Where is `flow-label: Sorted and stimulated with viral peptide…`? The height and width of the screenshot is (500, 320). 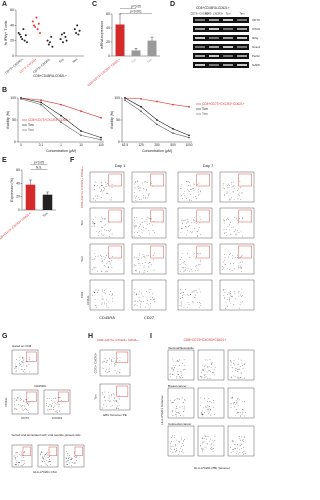 flow-label: Sorted and stimulated with viral peptide… is located at coordinates (46, 435).